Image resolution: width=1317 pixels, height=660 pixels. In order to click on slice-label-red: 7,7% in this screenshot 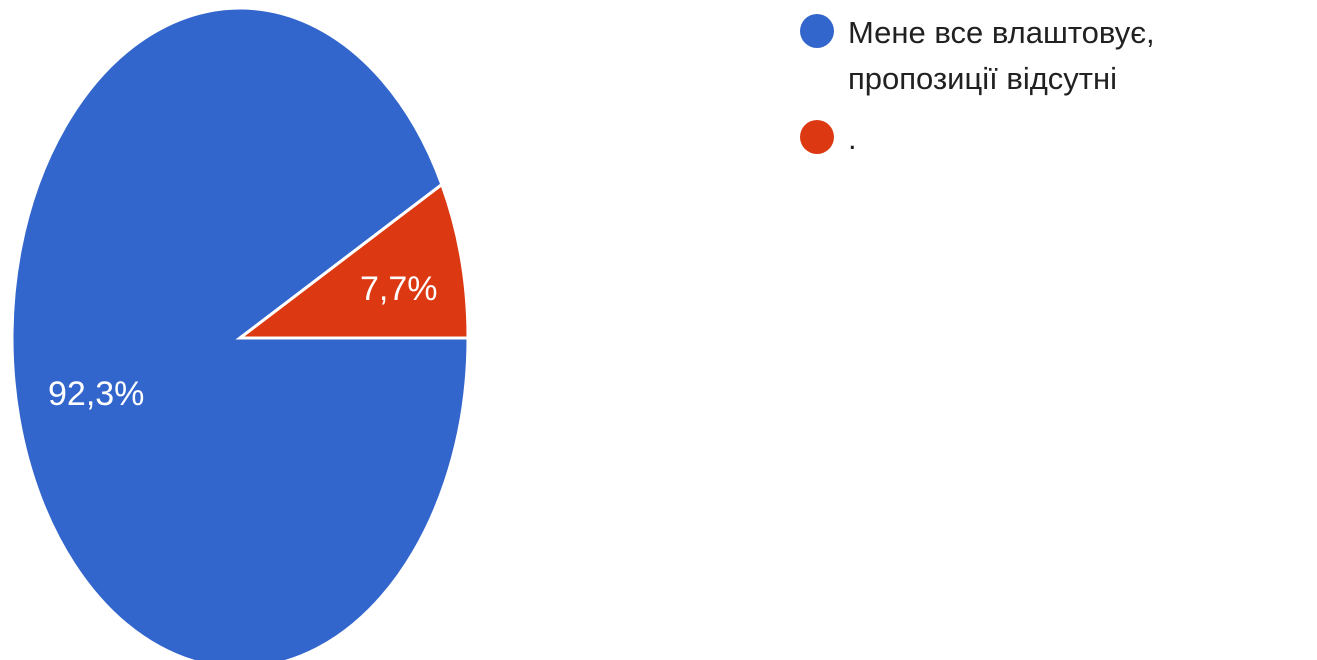, I will do `click(399, 289)`.